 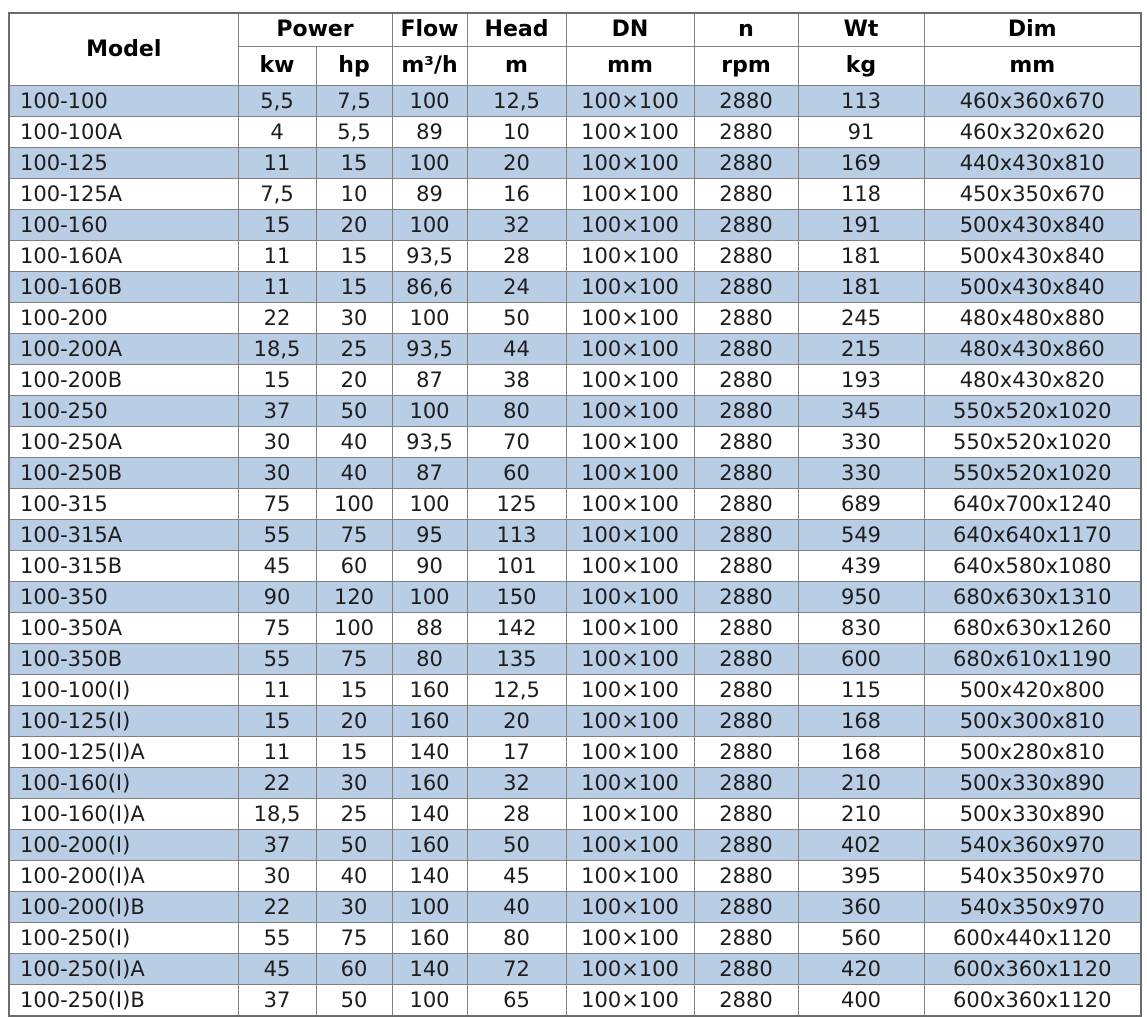 What do you see at coordinates (516, 379) in the screenshot?
I see `cell-head: 38` at bounding box center [516, 379].